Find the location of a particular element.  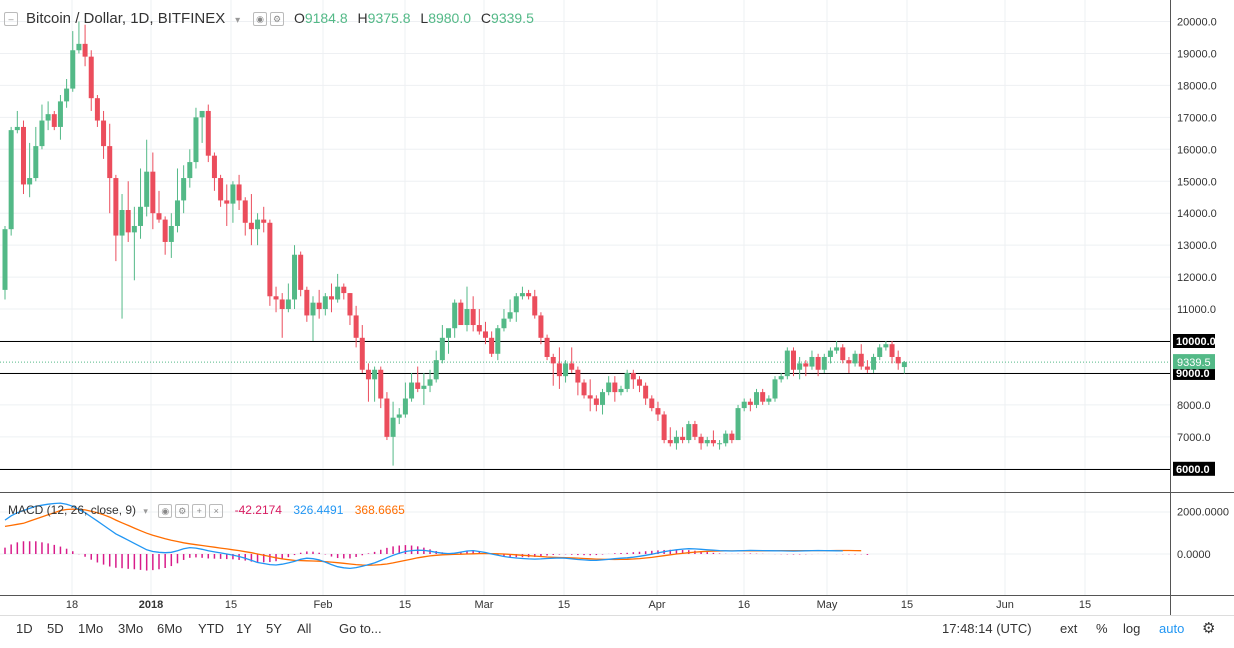

eye-icon: ◉ is located at coordinates (165, 510).